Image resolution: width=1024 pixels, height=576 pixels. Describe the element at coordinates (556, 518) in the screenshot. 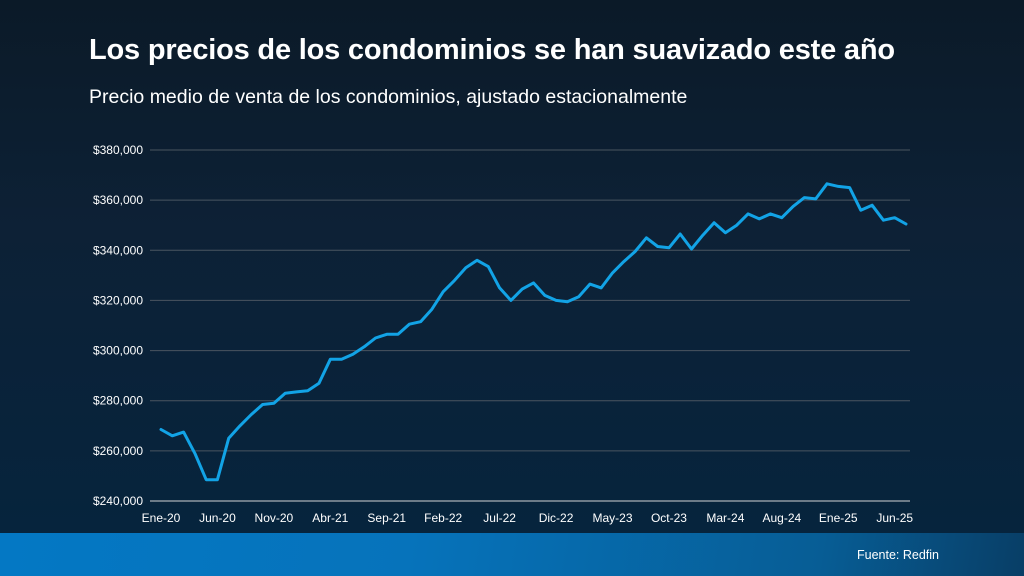

I see `x-tick-label: Dic-22` at that location.